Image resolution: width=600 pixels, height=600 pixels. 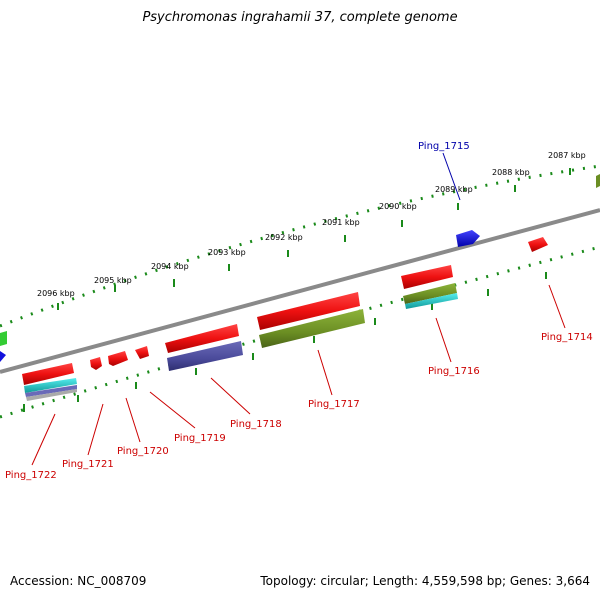 What do you see at coordinates (3, 356) in the screenshot?
I see `gene-feature-edge-blue` at bounding box center [3, 356].